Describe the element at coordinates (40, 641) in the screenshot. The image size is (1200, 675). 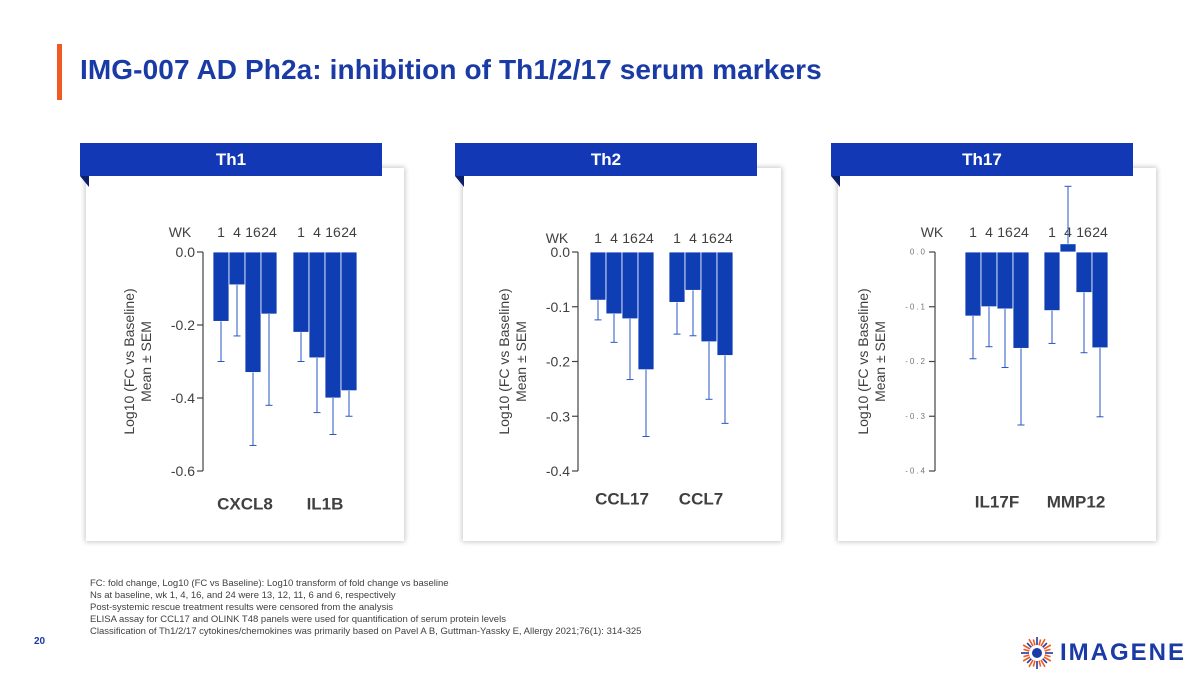
I see `page-number: 20` at that location.